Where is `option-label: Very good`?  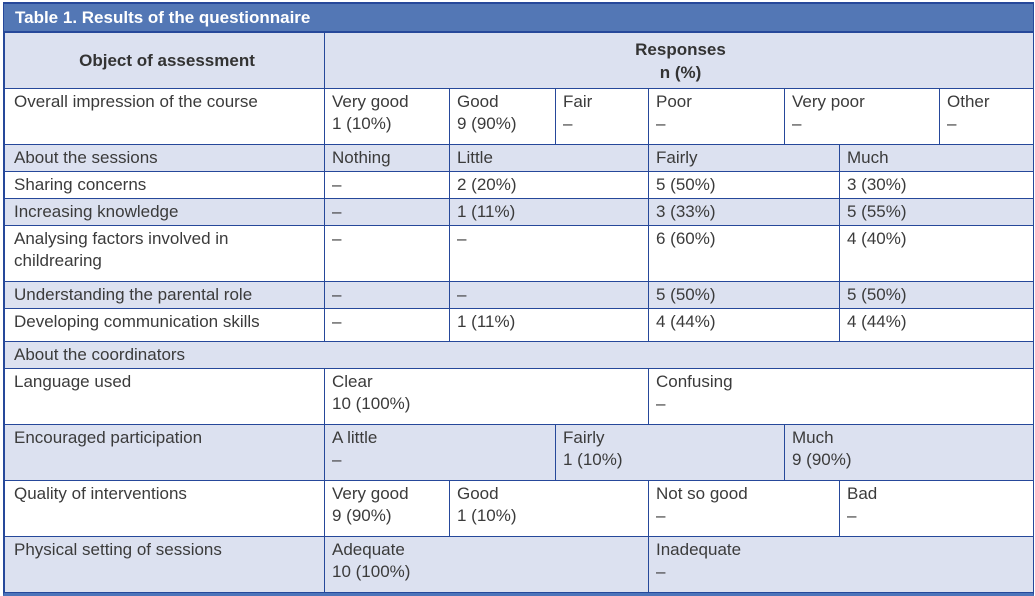 option-label: Very good is located at coordinates (370, 101).